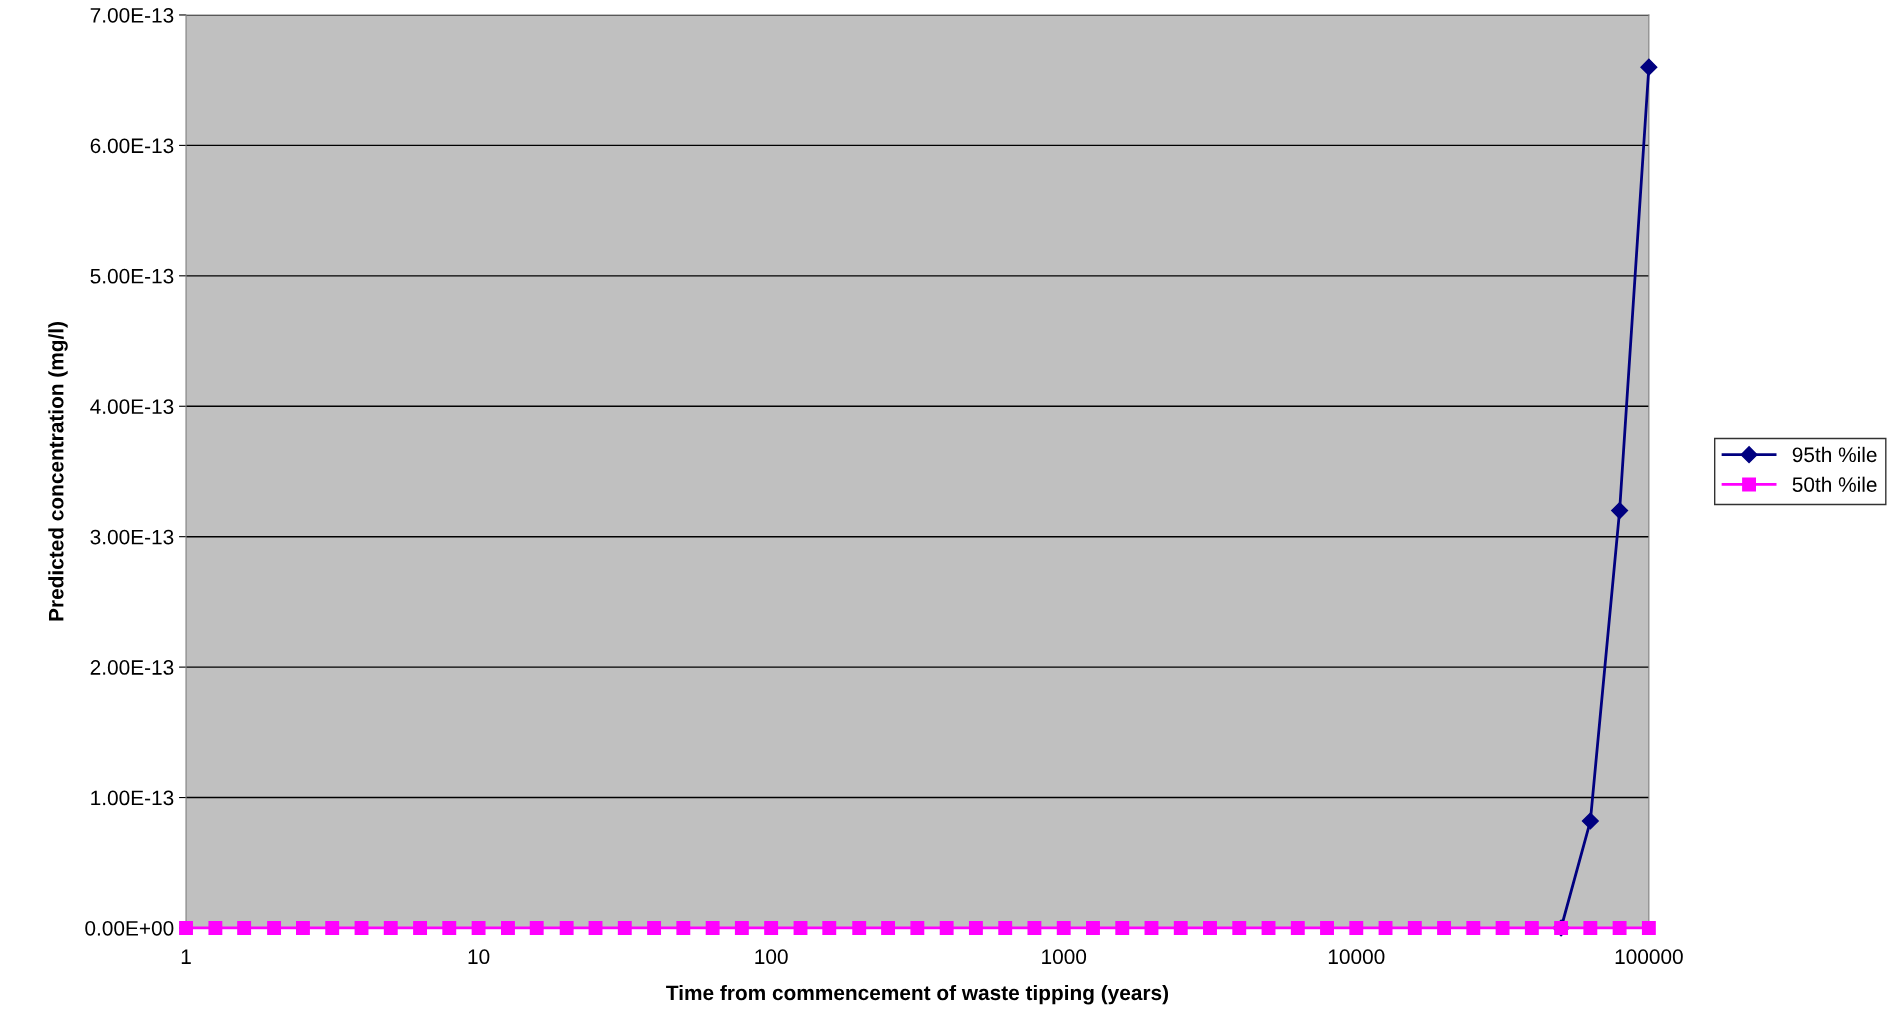  What do you see at coordinates (129, 928) in the screenshot?
I see `y-tick-label: 0.00E+00` at bounding box center [129, 928].